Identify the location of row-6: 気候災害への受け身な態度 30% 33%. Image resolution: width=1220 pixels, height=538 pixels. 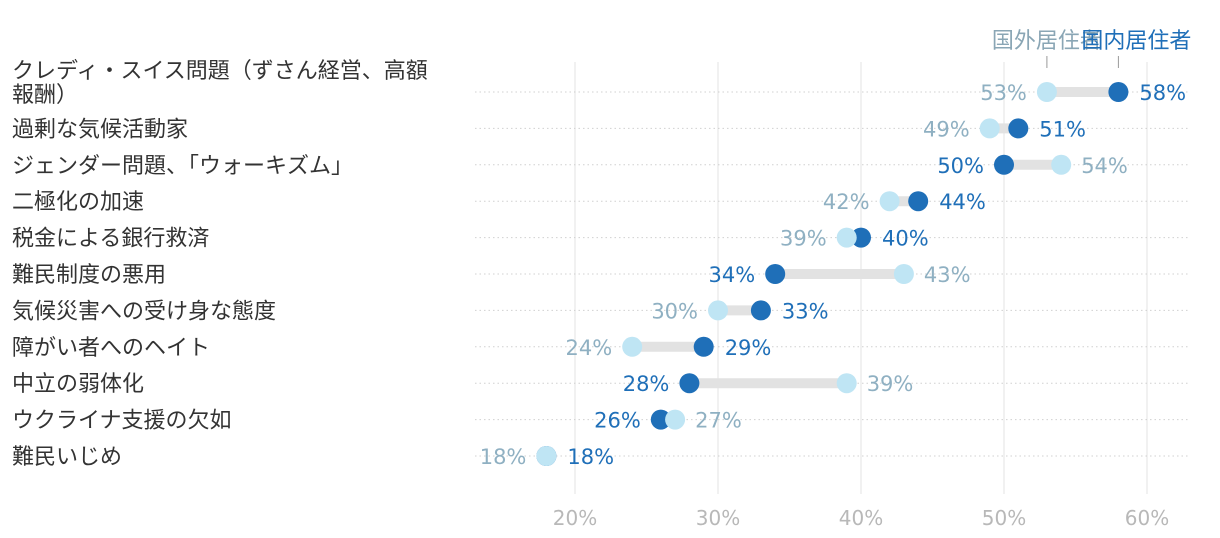
(600, 311).